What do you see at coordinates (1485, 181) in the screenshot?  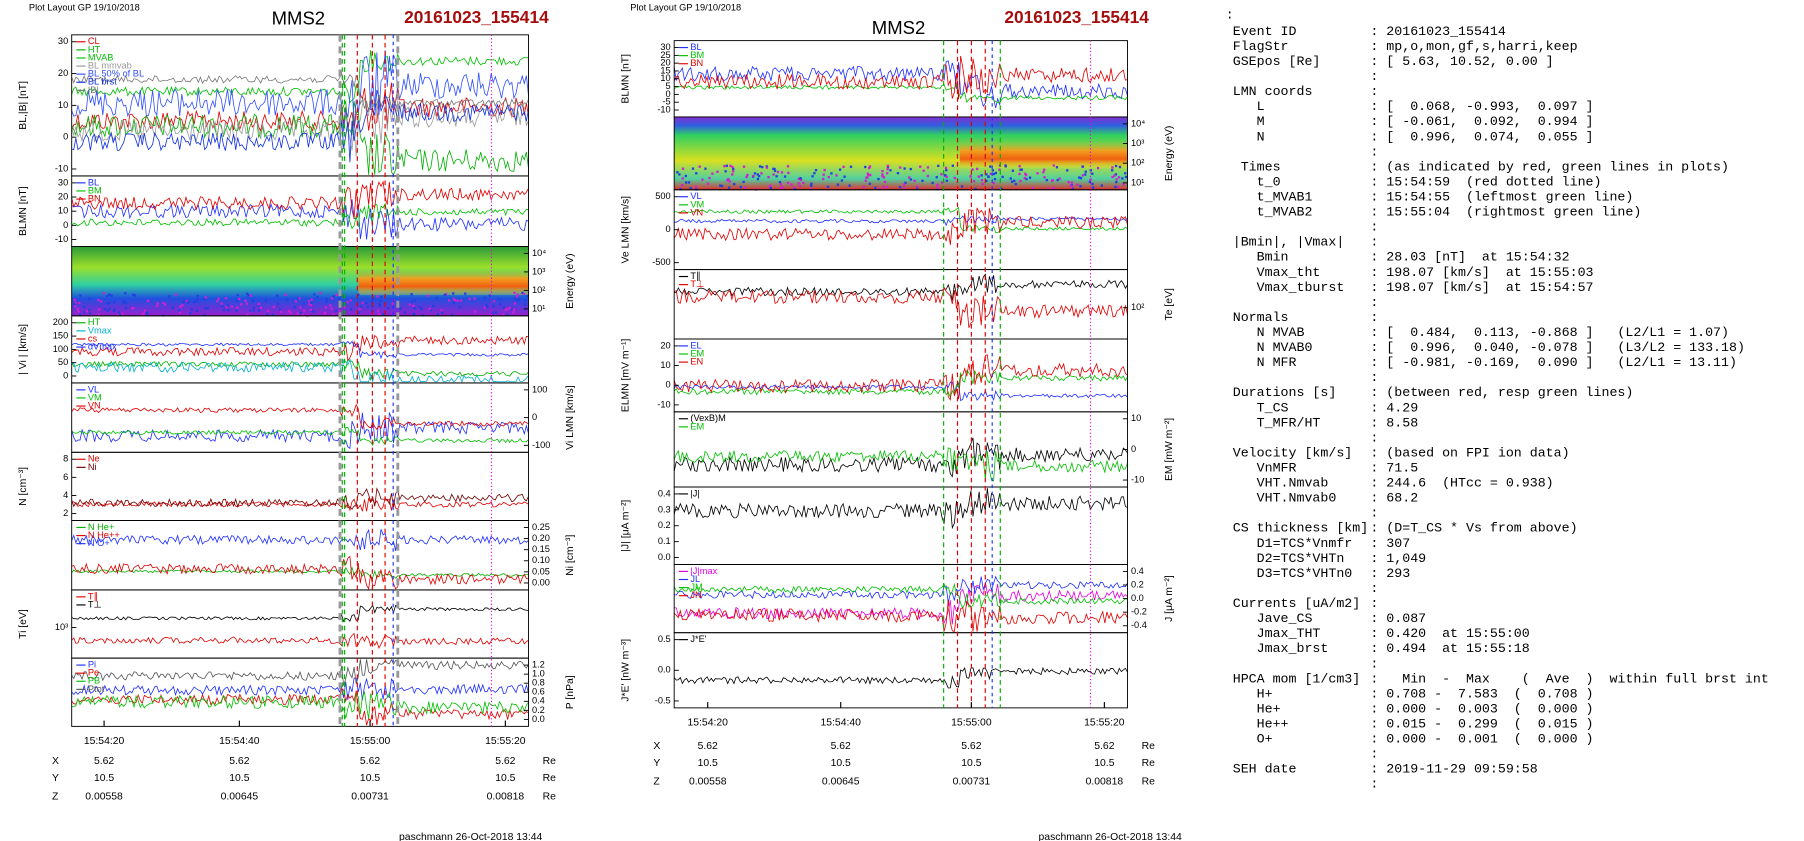 I see `listing-value: : 15:54:59 (red dotted line)` at bounding box center [1485, 181].